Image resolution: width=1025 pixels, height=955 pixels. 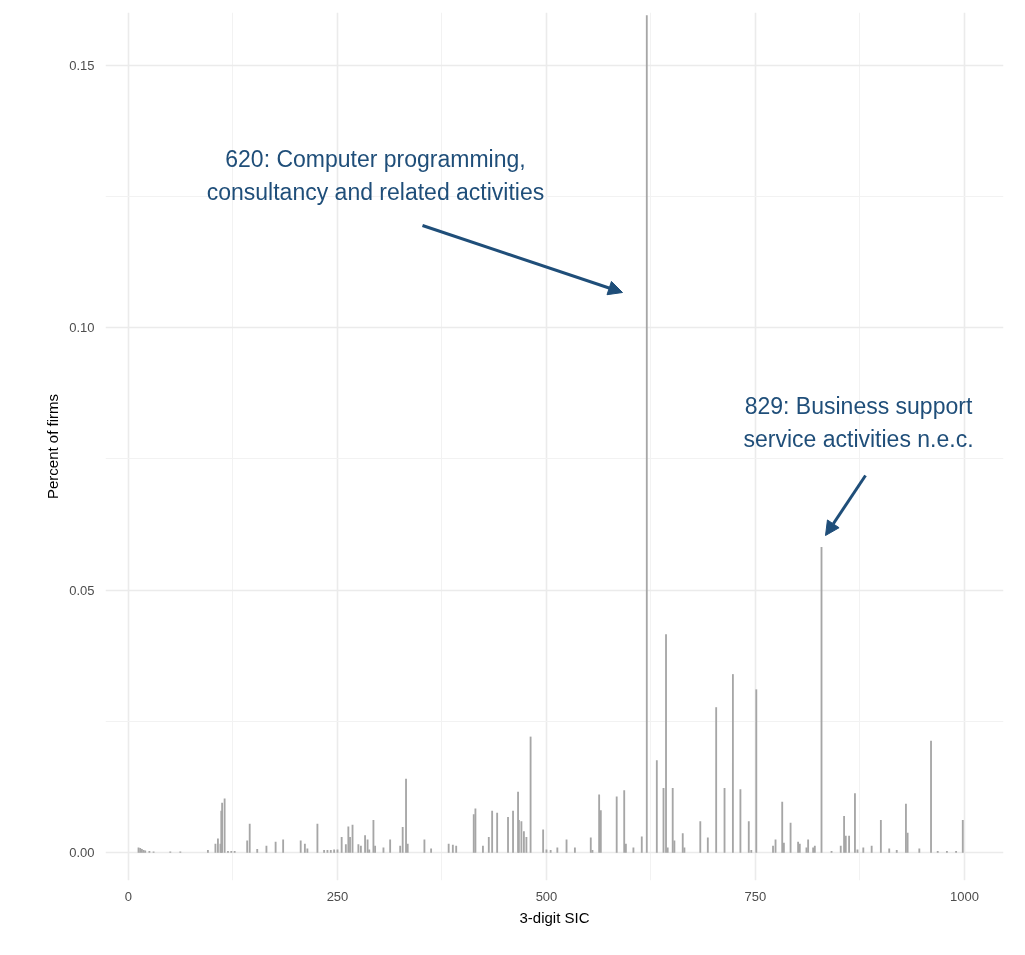 I want to click on x-tick-label: 250, so click(x=337, y=896).